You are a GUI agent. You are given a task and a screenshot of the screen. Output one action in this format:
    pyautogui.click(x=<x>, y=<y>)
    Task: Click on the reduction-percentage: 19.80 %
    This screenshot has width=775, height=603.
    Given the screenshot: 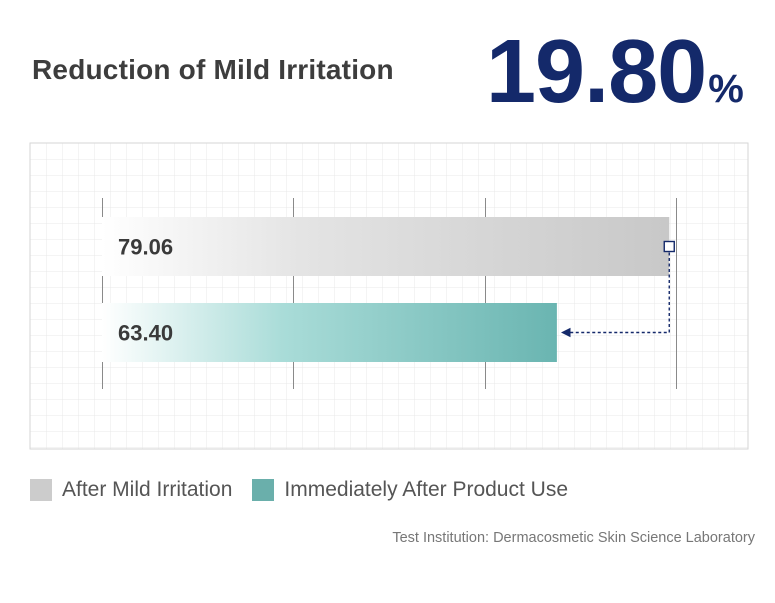 What is the action you would take?
    pyautogui.click(x=615, y=72)
    